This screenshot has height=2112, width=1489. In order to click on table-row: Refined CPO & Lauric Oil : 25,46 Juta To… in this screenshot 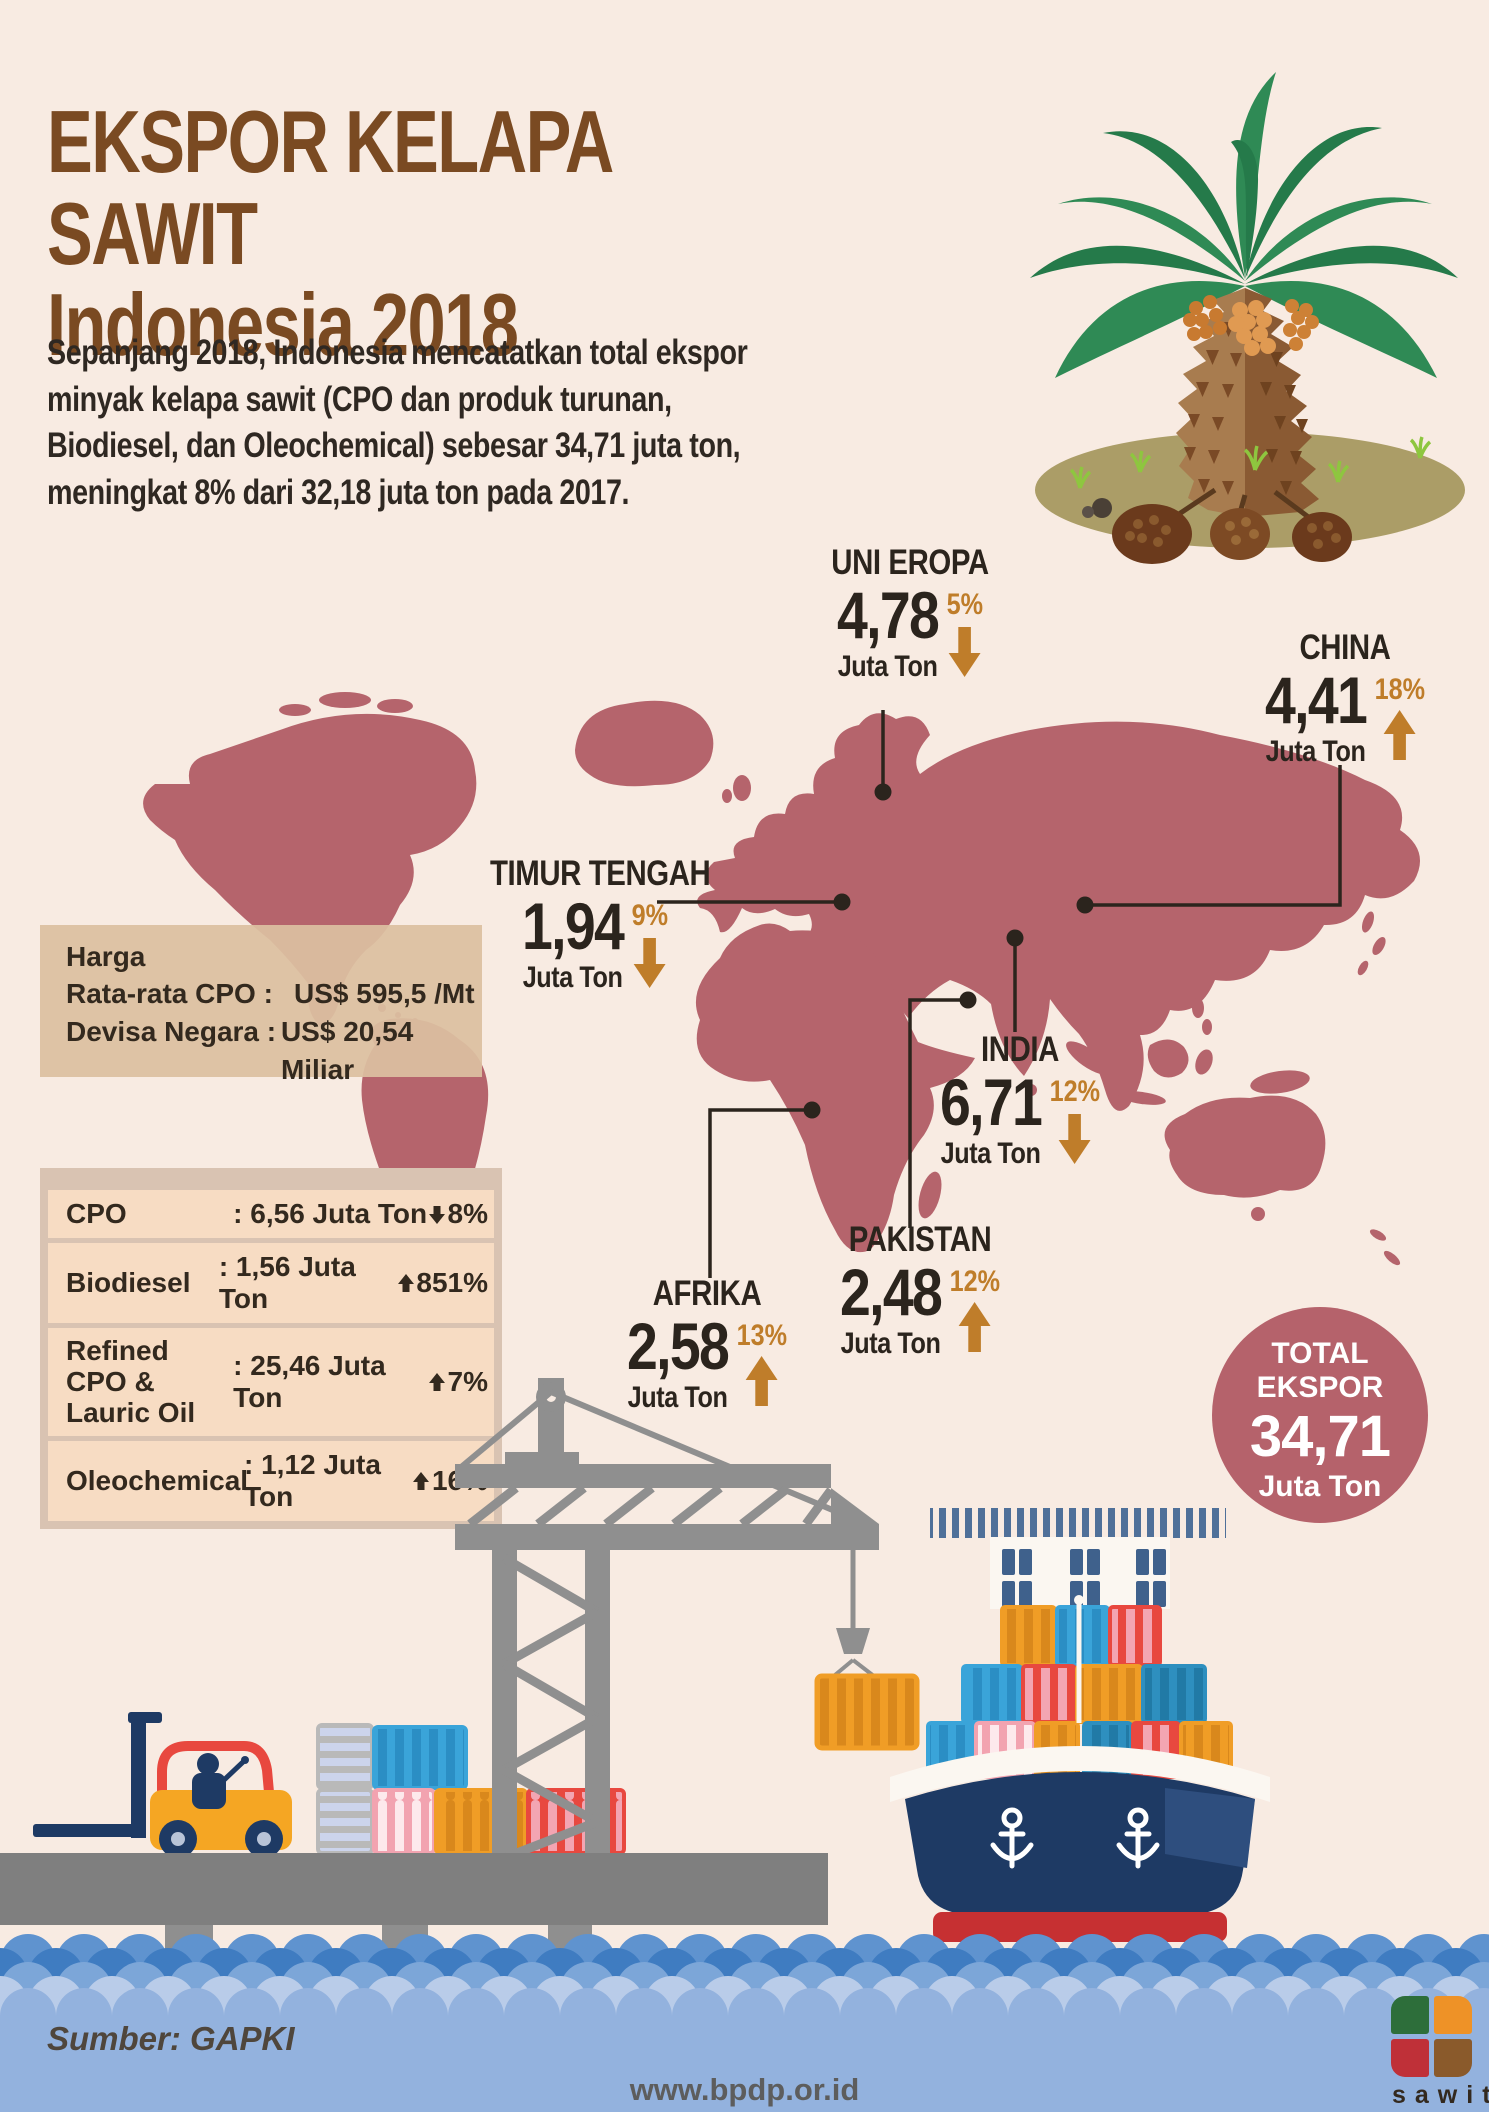, I will do `click(271, 1382)`.